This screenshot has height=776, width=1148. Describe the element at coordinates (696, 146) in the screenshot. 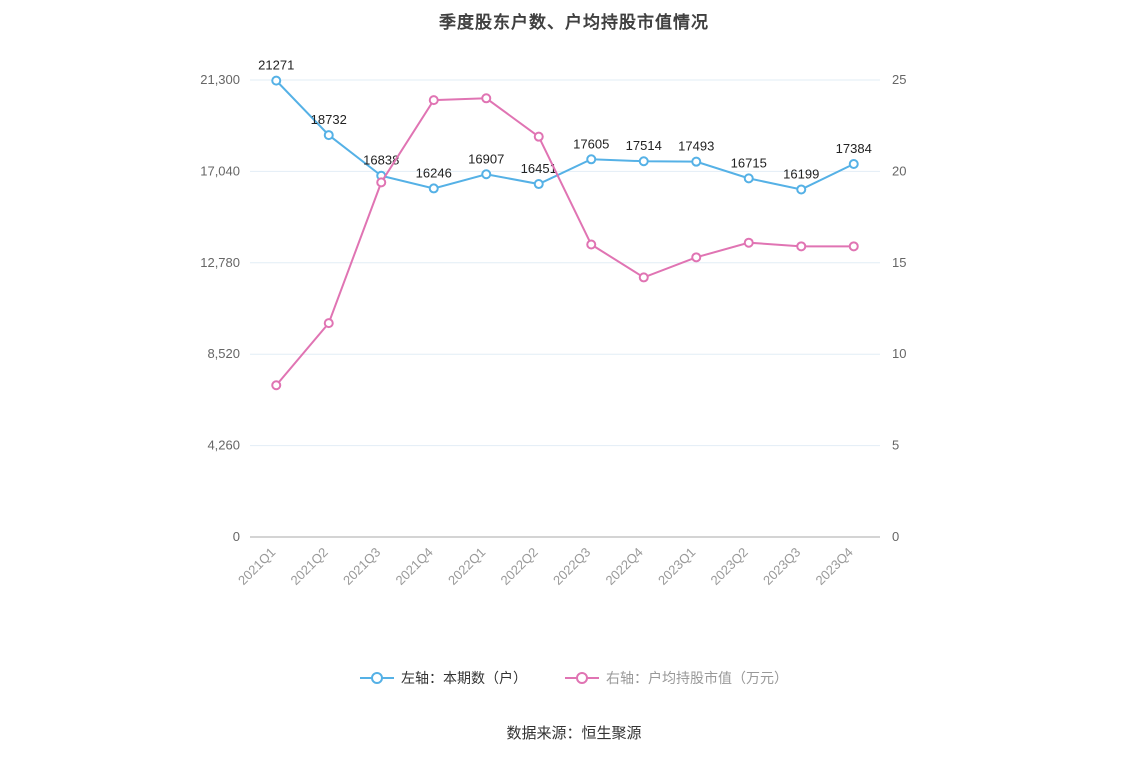

I see `data-point-label: 17493` at that location.